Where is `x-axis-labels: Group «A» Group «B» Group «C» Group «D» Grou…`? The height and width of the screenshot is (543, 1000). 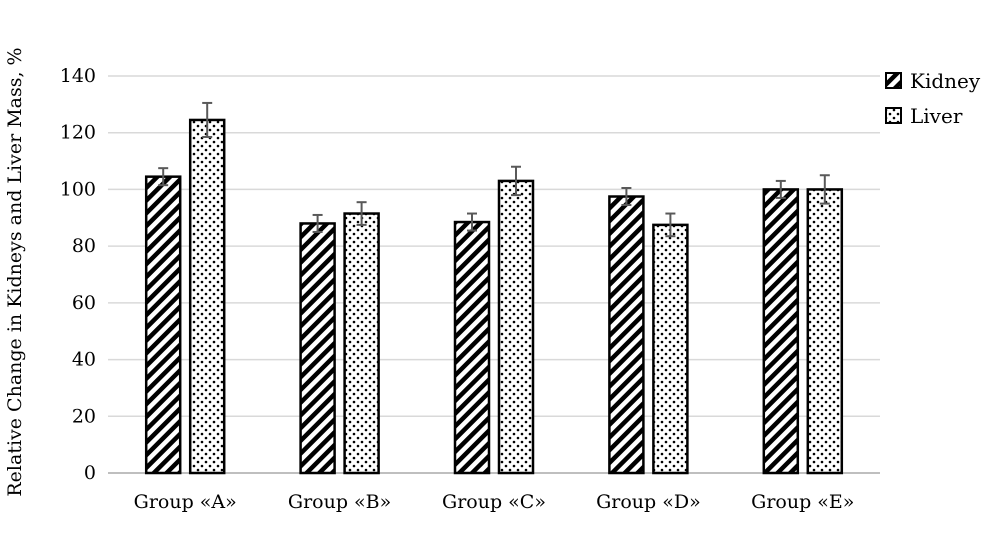 x-axis-labels: Group «A» Group «B» Group «C» Group «D» Grou… is located at coordinates (494, 502).